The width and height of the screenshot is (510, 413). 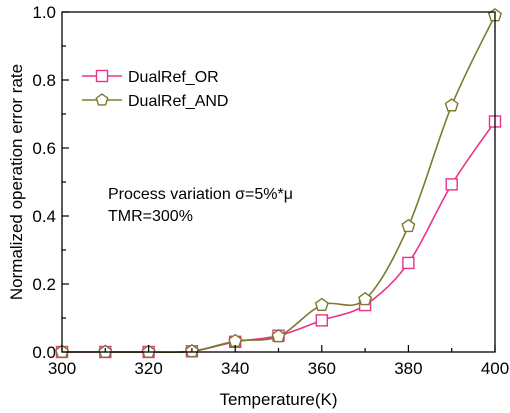 What do you see at coordinates (150, 216) in the screenshot?
I see `annotation-tmr: TMR=300%` at bounding box center [150, 216].